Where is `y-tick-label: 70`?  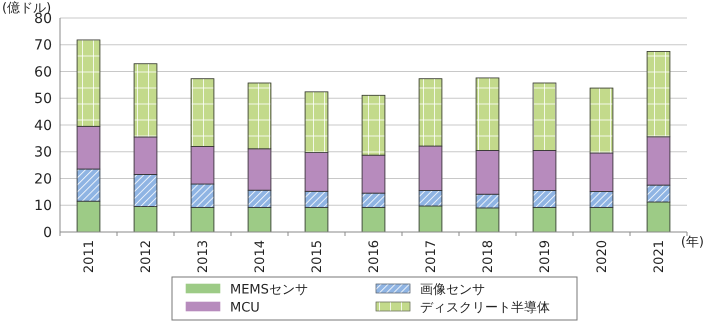 y-tick-label: 70 is located at coordinates (43, 46).